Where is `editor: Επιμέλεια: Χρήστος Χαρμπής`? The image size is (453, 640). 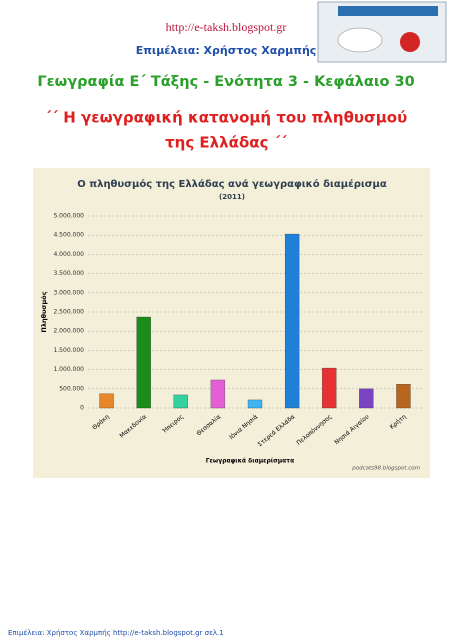
editor: Επιμέλεια: Χρήστος Χαρμπής is located at coordinates (226, 50).